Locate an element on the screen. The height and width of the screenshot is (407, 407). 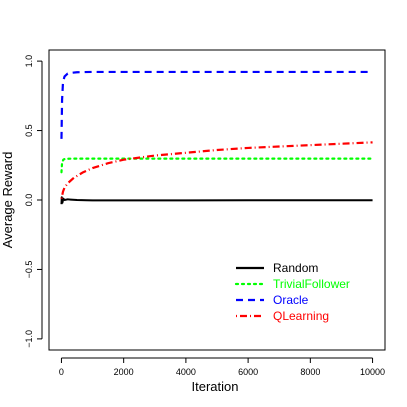
y-tick-label: −1.0 is located at coordinates (29, 339).